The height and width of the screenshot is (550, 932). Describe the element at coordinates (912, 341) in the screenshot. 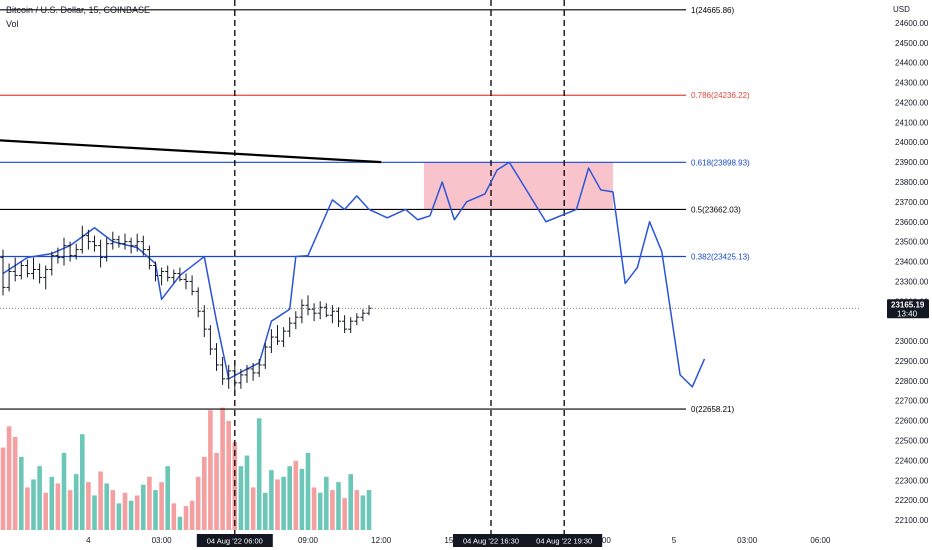

I see `price-tick-label: 23000.00` at that location.